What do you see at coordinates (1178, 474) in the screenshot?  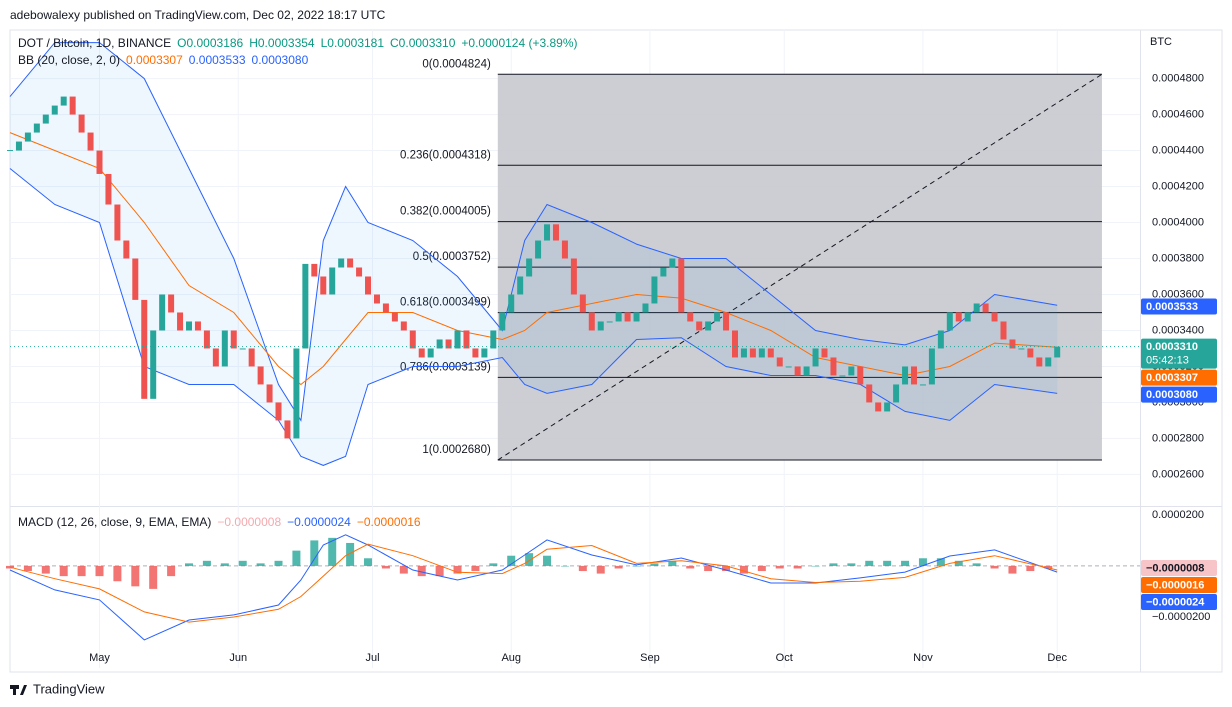 I see `y-tick-label: 0.0002600` at bounding box center [1178, 474].